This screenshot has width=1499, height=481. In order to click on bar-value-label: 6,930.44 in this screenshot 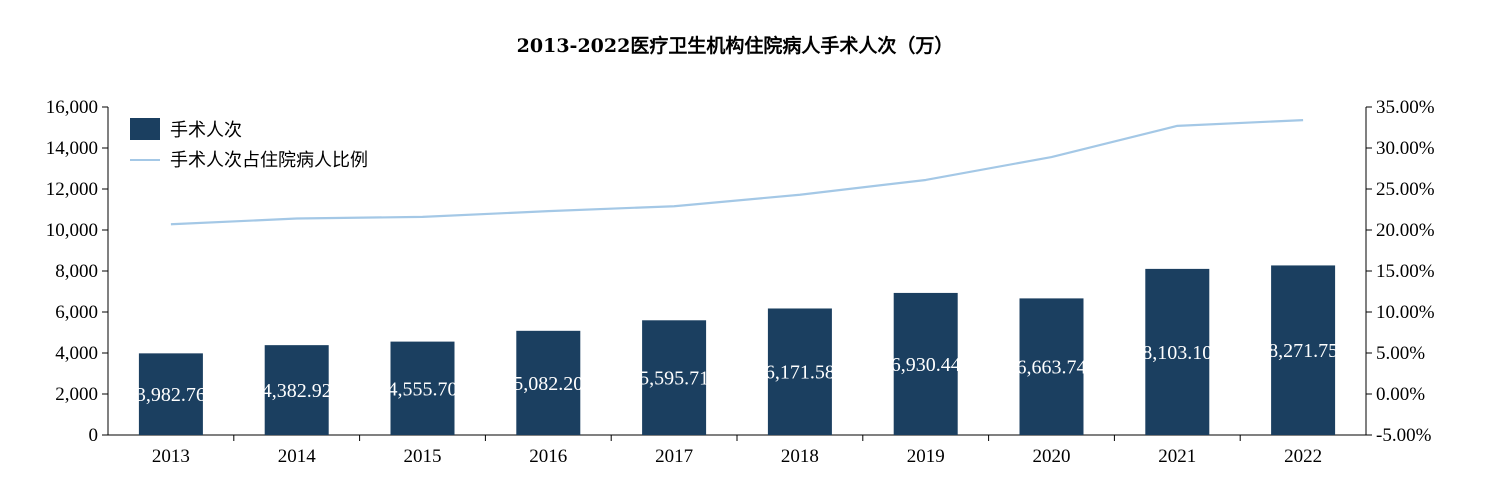, I will do `click(926, 365)`.